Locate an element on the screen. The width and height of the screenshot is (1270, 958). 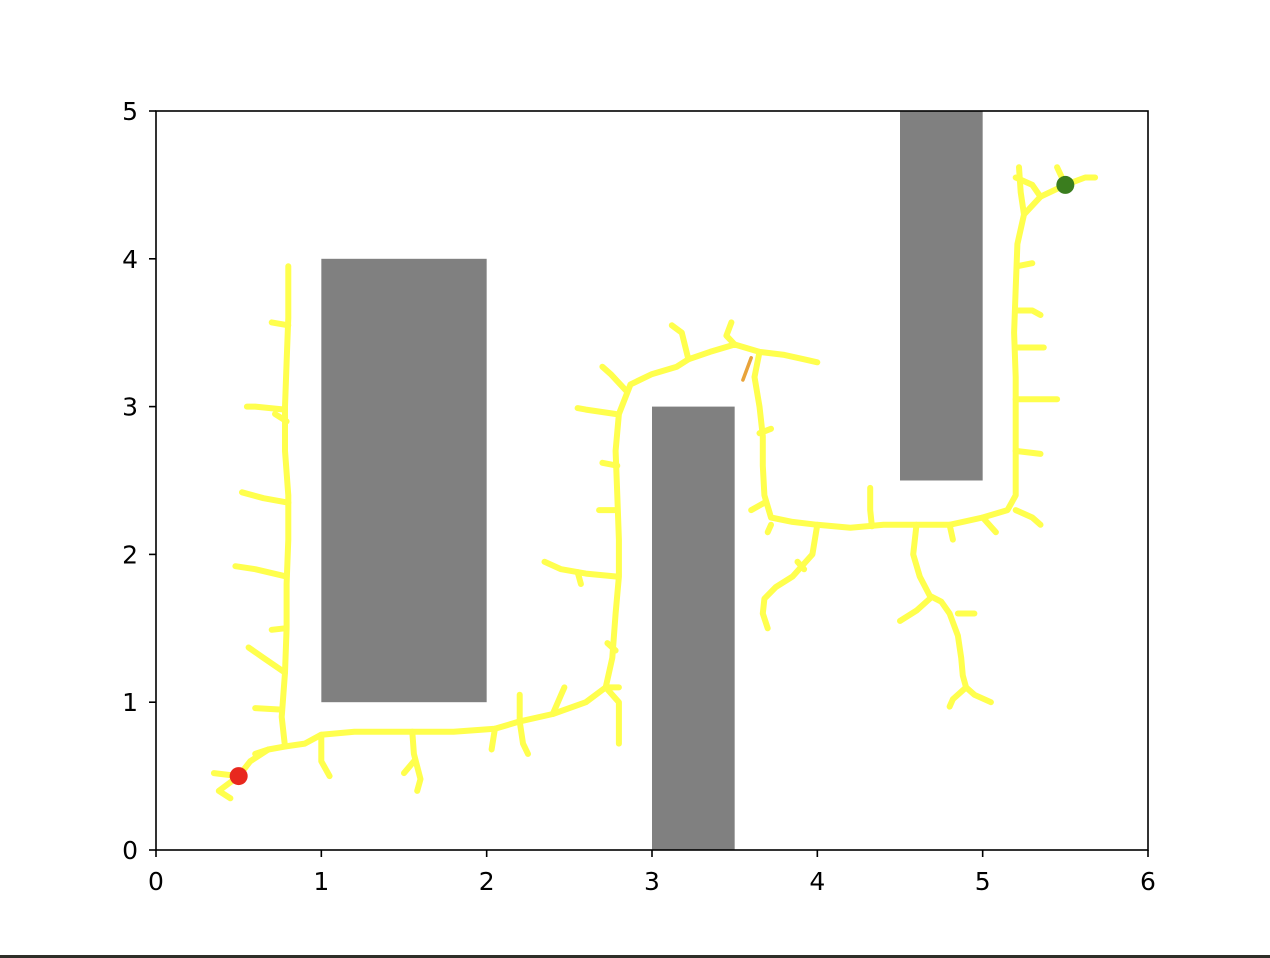
path-segment is located at coordinates (747, 369).